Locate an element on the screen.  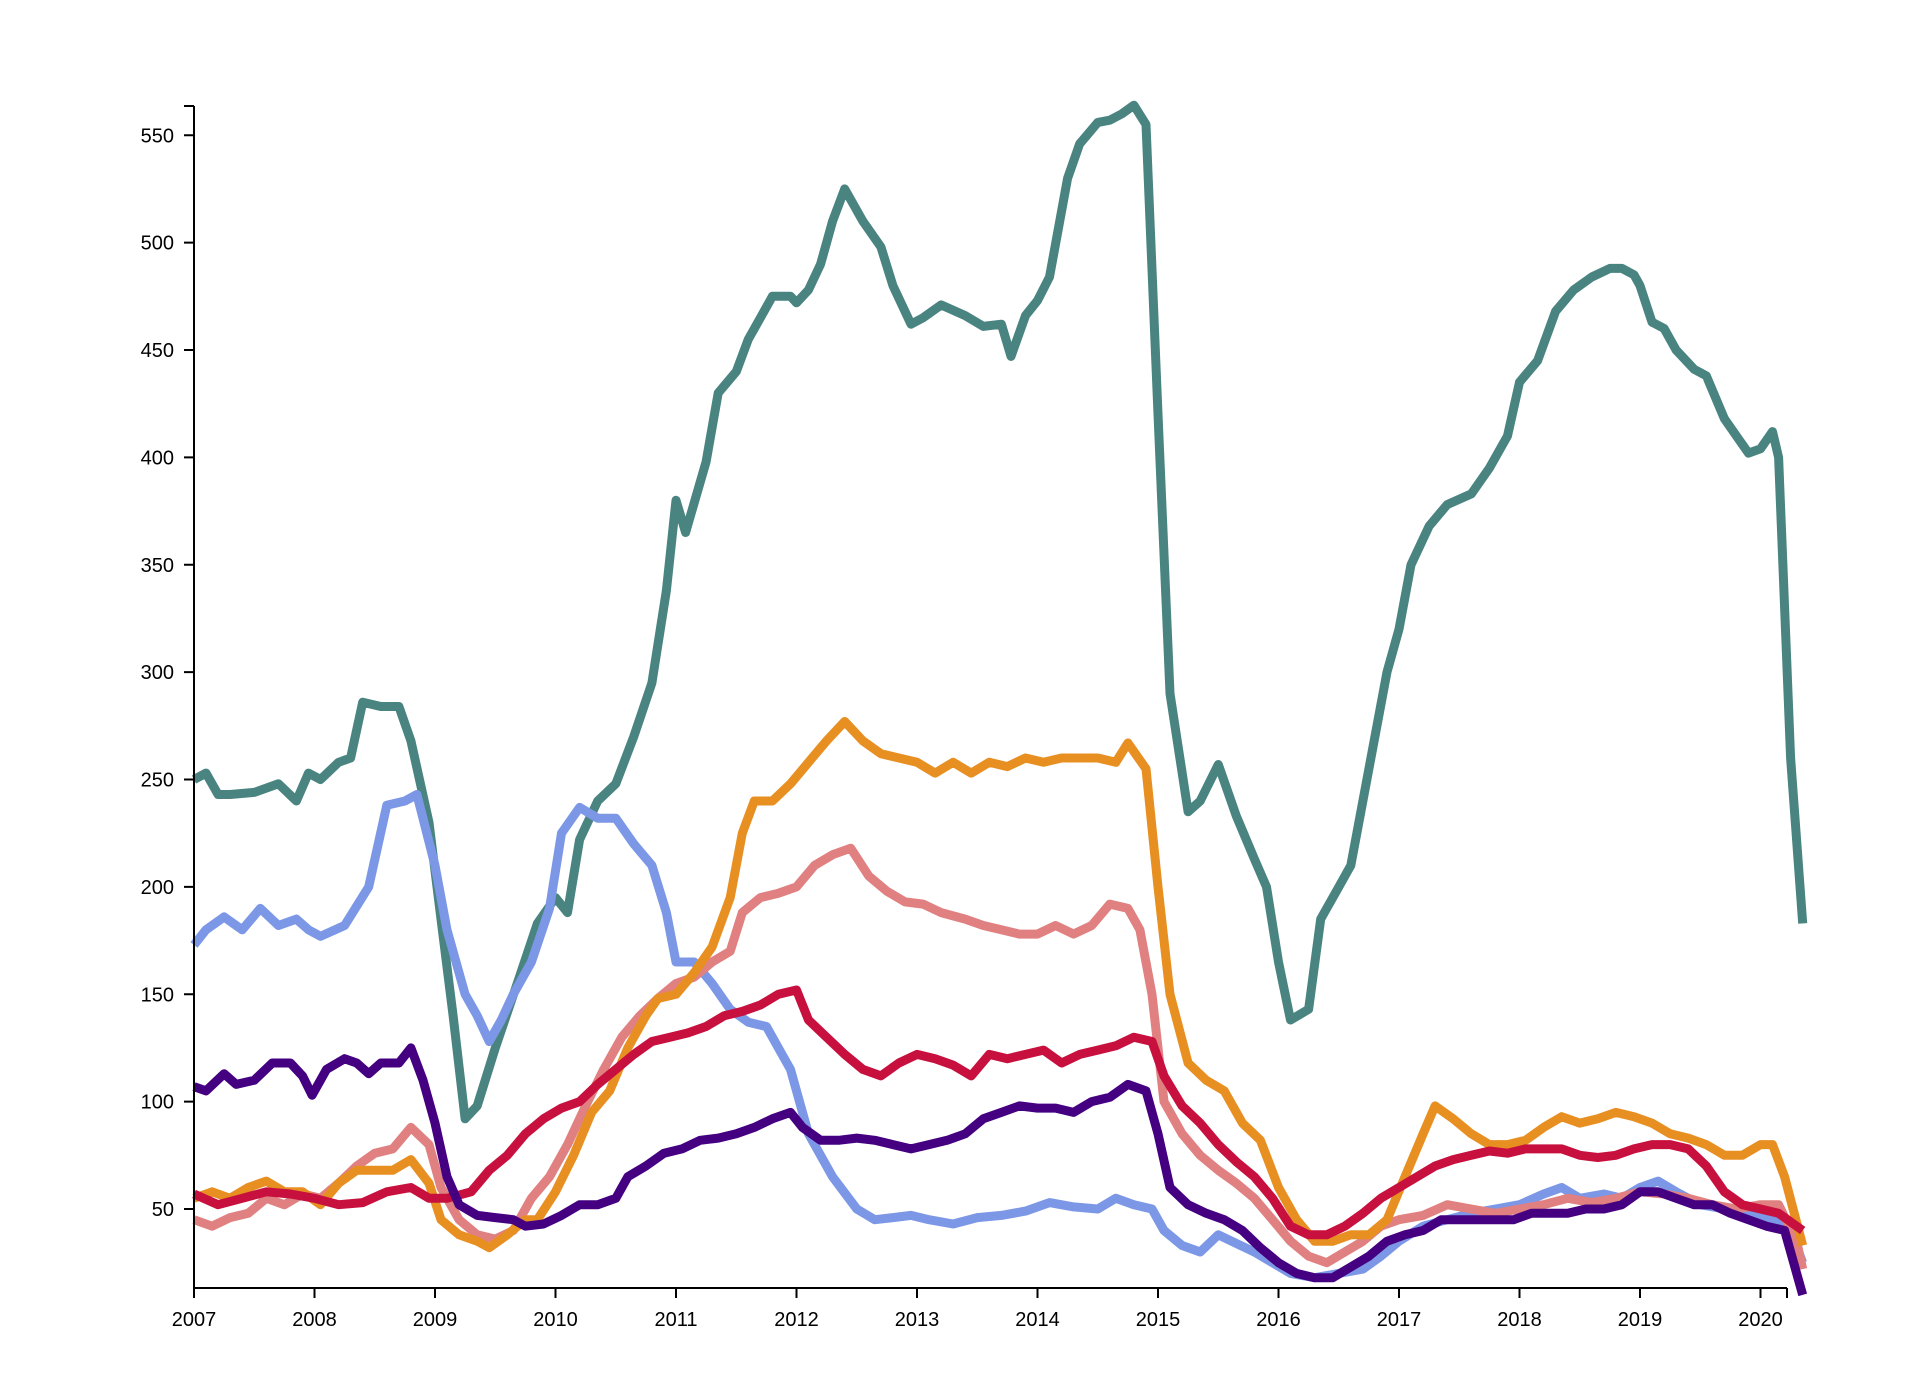
x-tick-label: 2007 is located at coordinates (194, 1320).